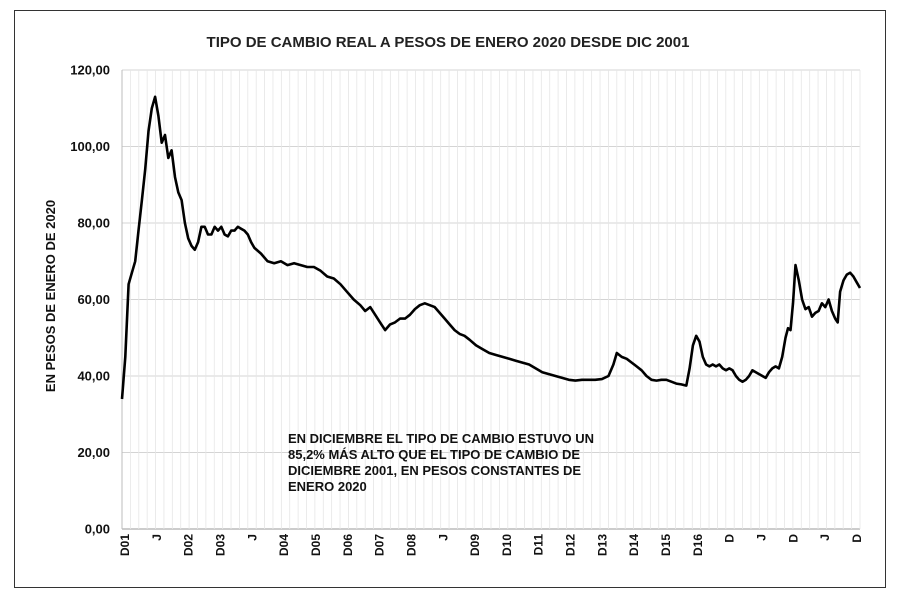 Image resolution: width=900 pixels, height=599 pixels. Describe the element at coordinates (475, 545) in the screenshot. I see `x-tick-label: D09` at that location.